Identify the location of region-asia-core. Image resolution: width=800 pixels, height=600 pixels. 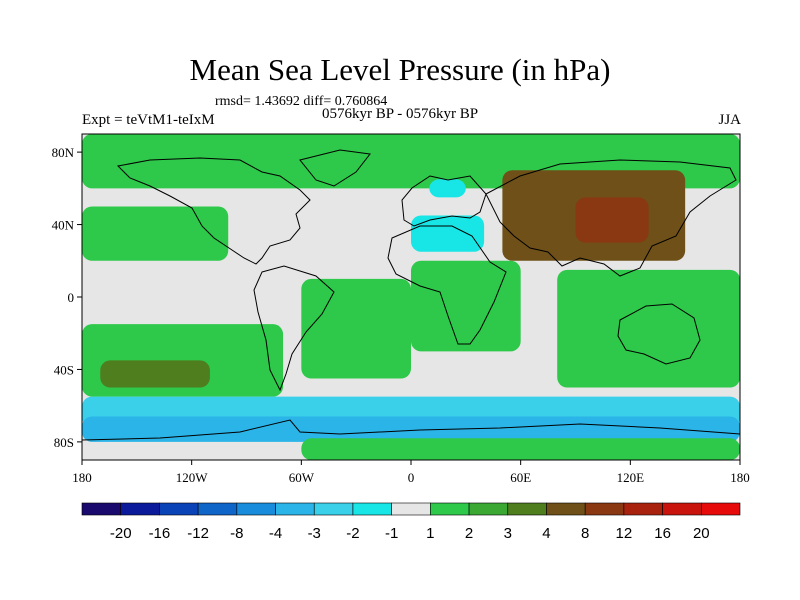
(612, 220).